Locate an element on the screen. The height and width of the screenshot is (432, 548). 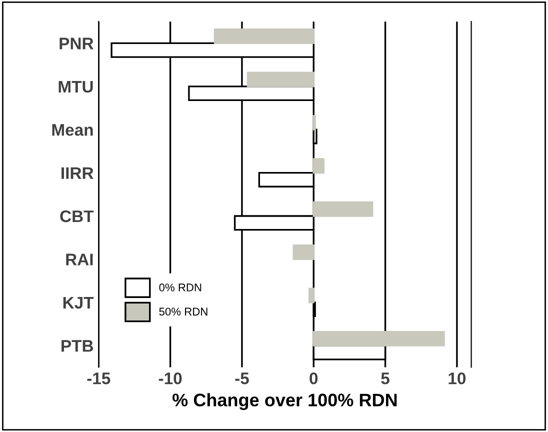
y-tick-label: Mean is located at coordinates (72, 130).